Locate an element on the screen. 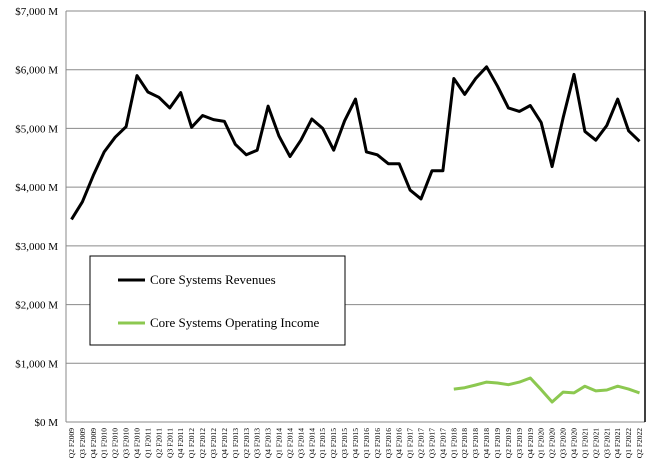 The image size is (653, 473). y-tick-label: $7,000 M is located at coordinates (36, 12).